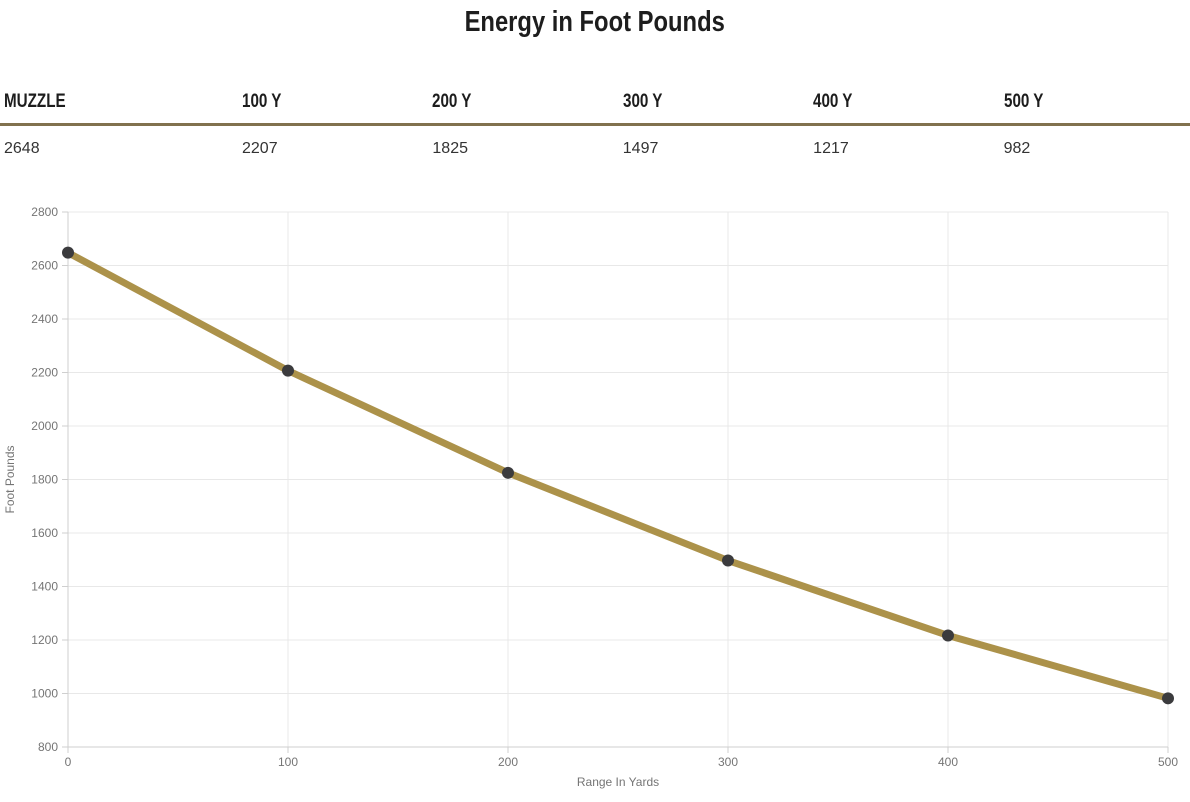 This screenshot has height=802, width=1190. What do you see at coordinates (44, 319) in the screenshot?
I see `y-tick-label: 2400` at bounding box center [44, 319].